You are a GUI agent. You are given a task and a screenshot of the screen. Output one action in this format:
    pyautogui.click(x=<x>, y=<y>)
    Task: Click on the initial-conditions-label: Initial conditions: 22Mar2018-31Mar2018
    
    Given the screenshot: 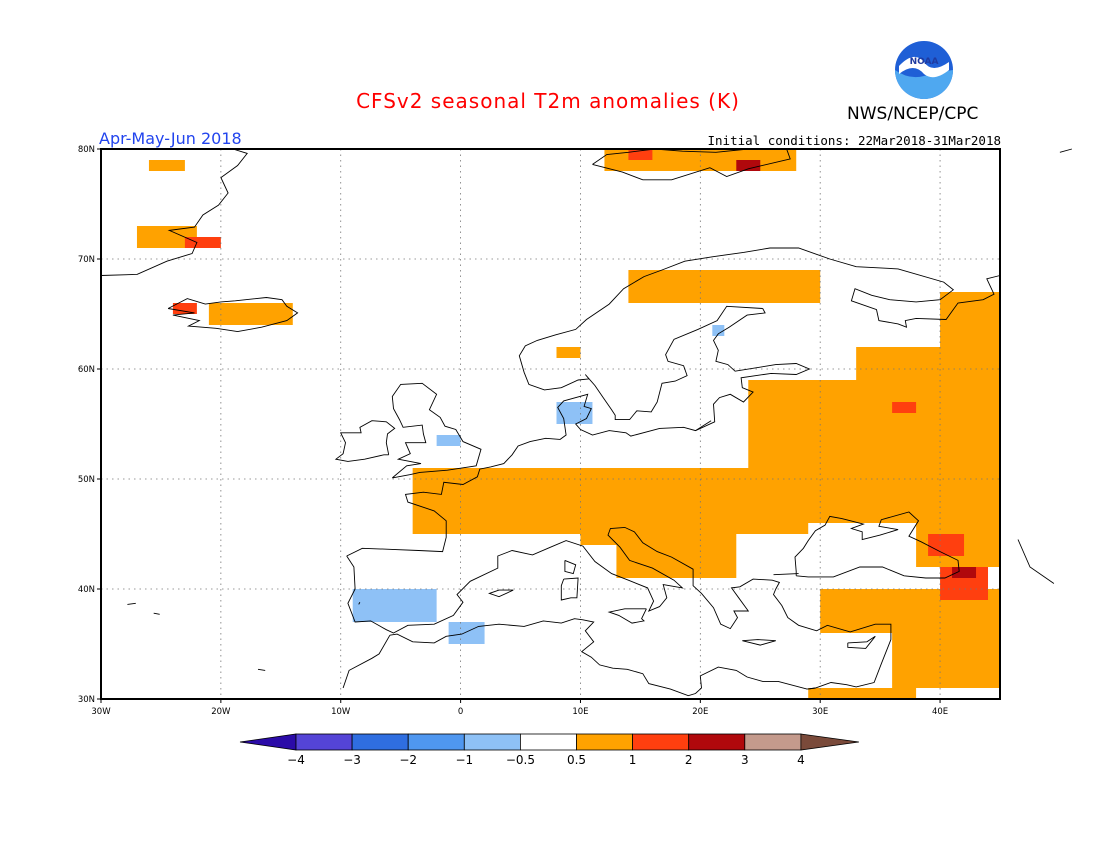 What is the action you would take?
    pyautogui.click(x=854, y=140)
    